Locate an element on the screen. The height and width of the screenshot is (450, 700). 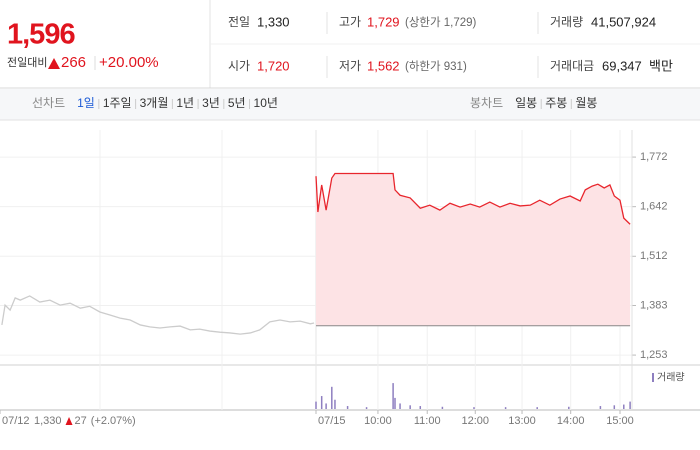
tab: 5년 is located at coordinates (237, 103).